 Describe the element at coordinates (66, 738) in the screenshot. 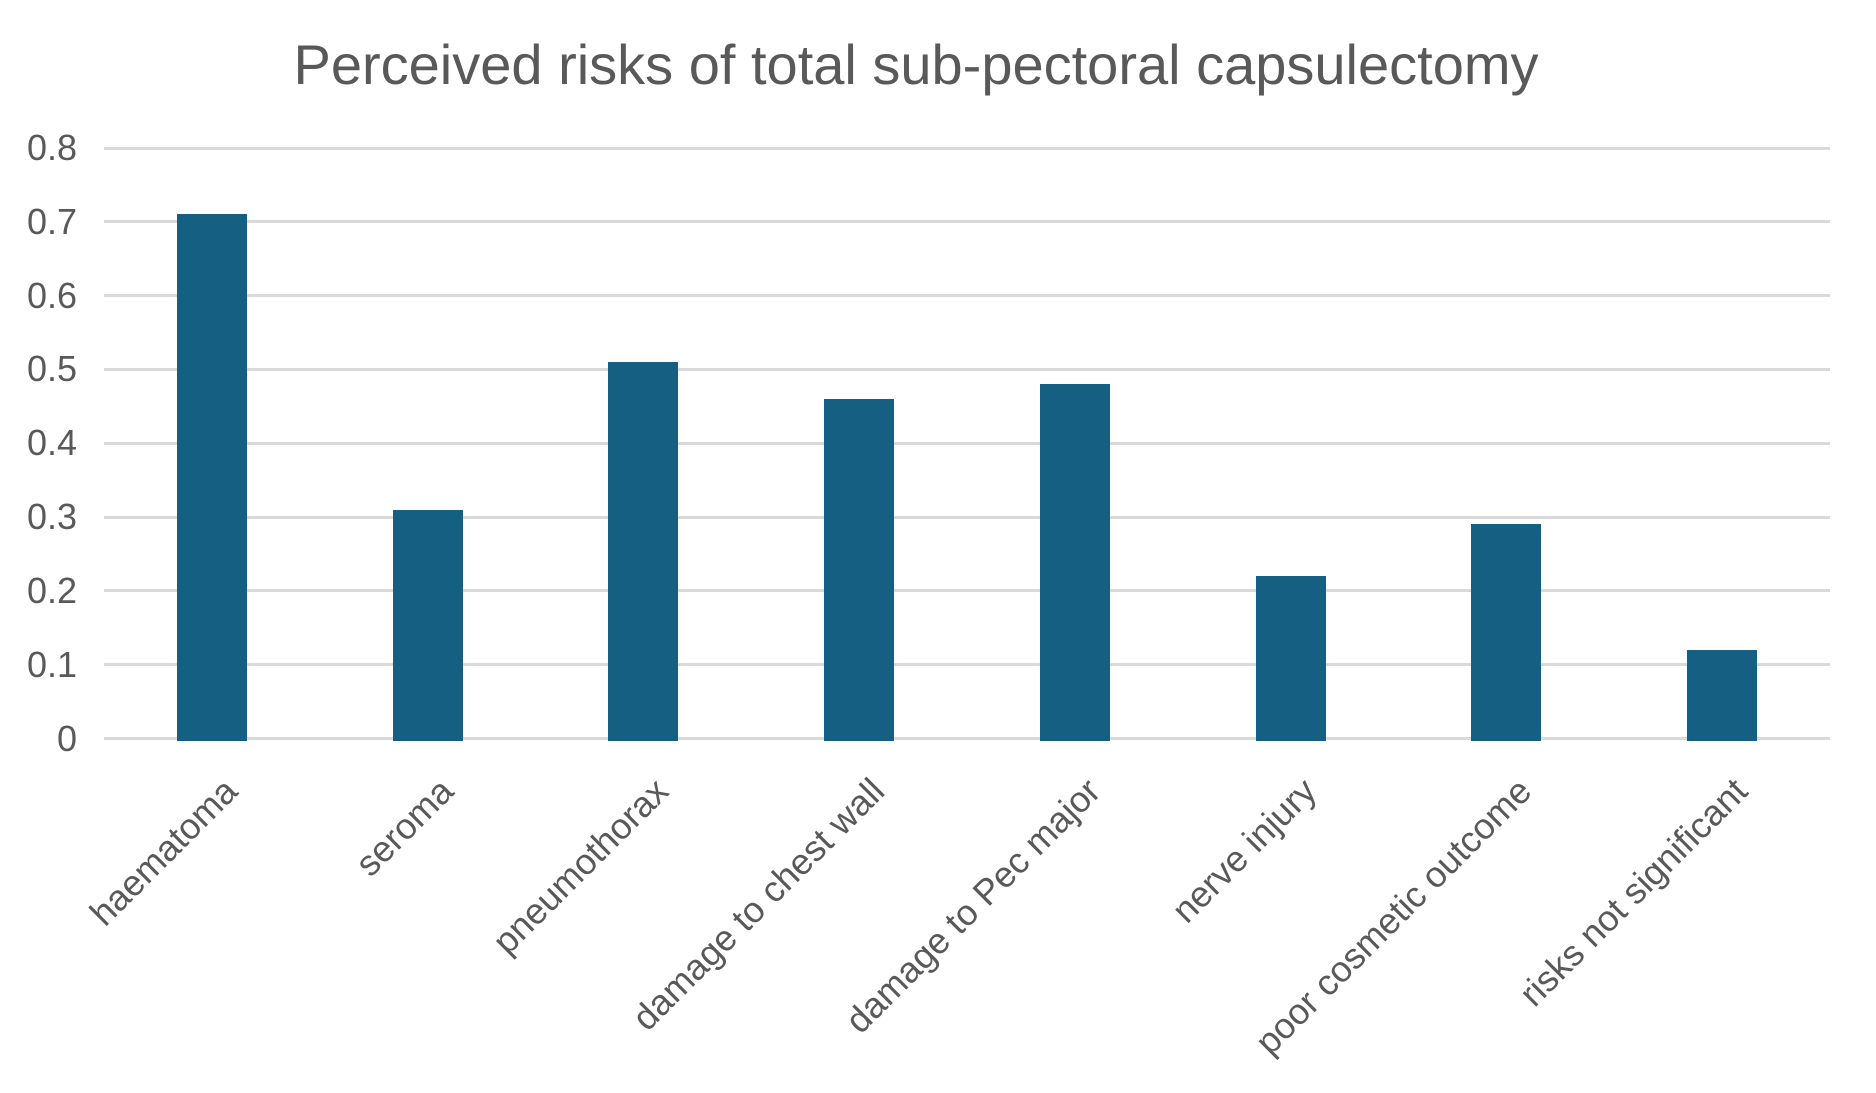

I see `y-axis-tick-label-0: 0` at that location.